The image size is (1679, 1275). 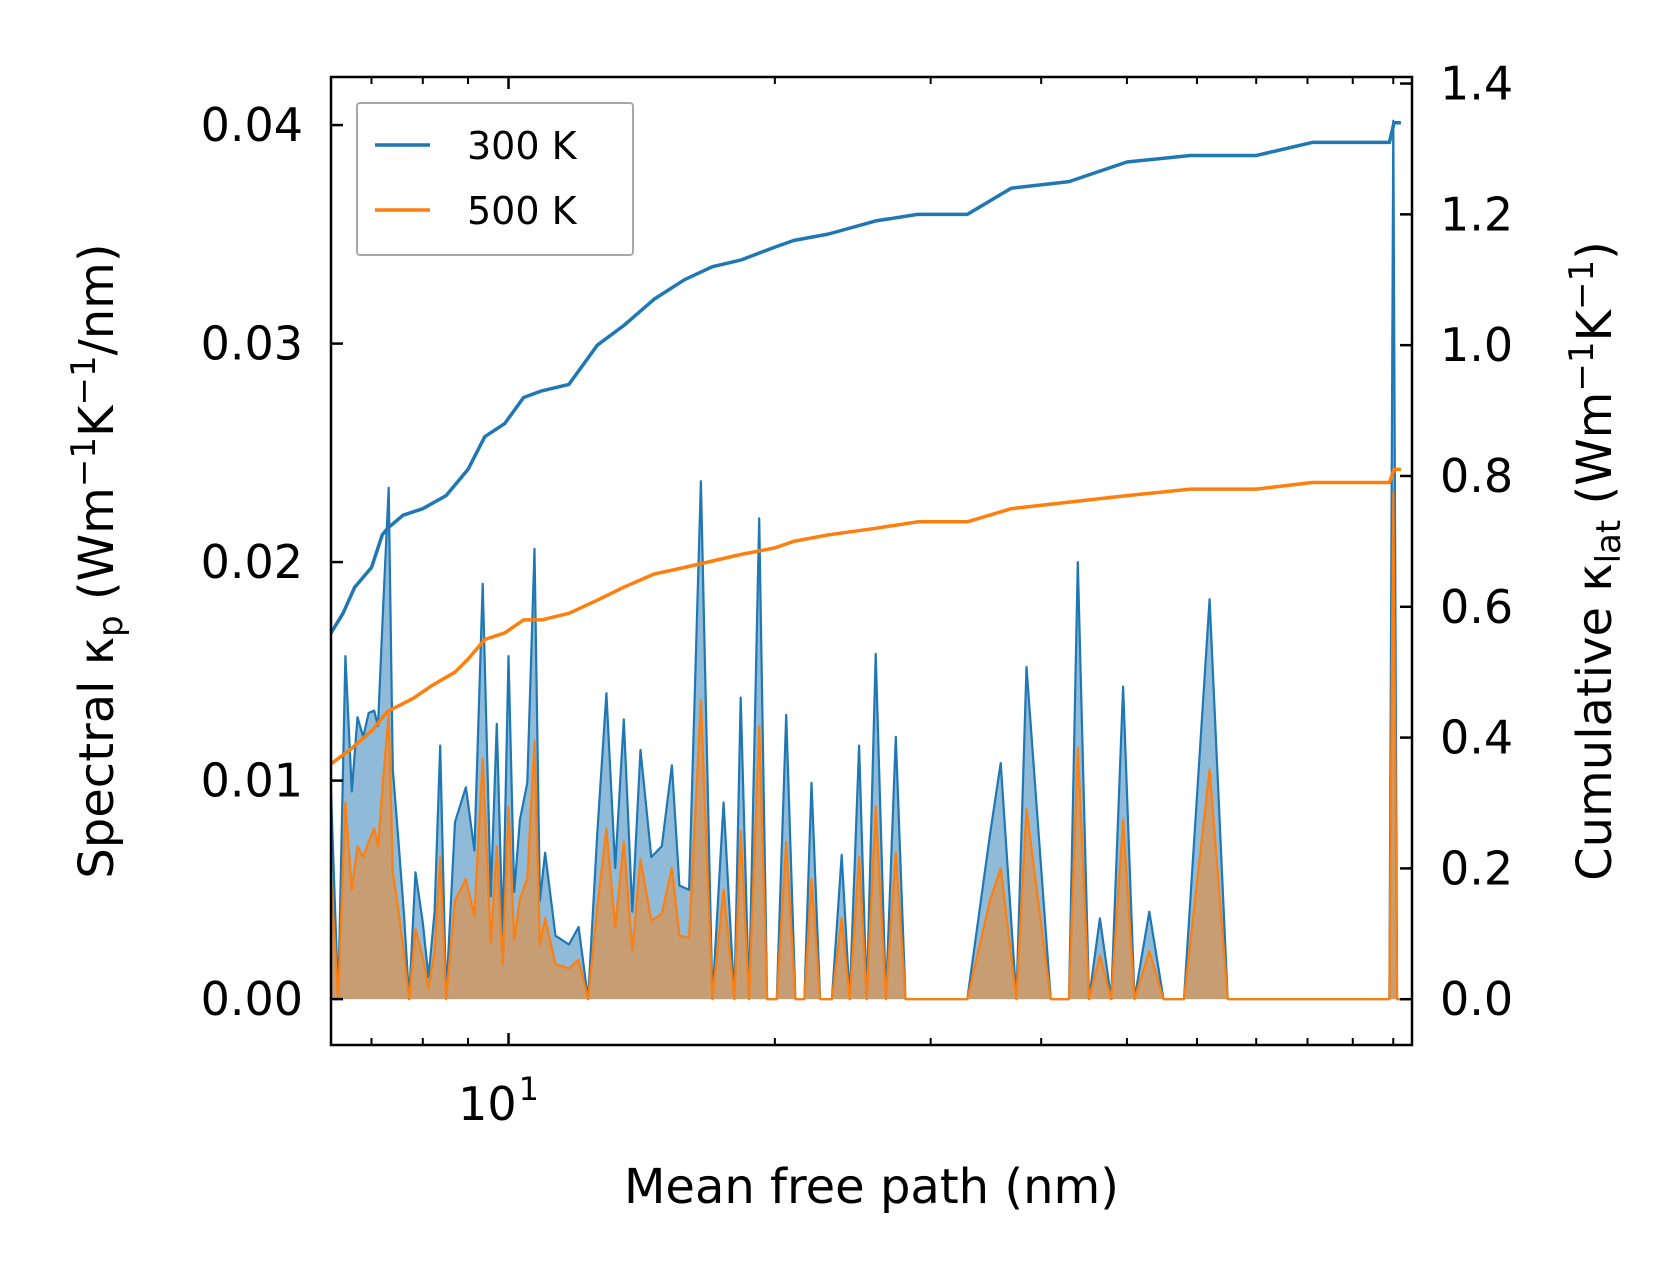 What do you see at coordinates (1609, 542) in the screenshot?
I see `ylabel-right-sub: lat` at bounding box center [1609, 542].